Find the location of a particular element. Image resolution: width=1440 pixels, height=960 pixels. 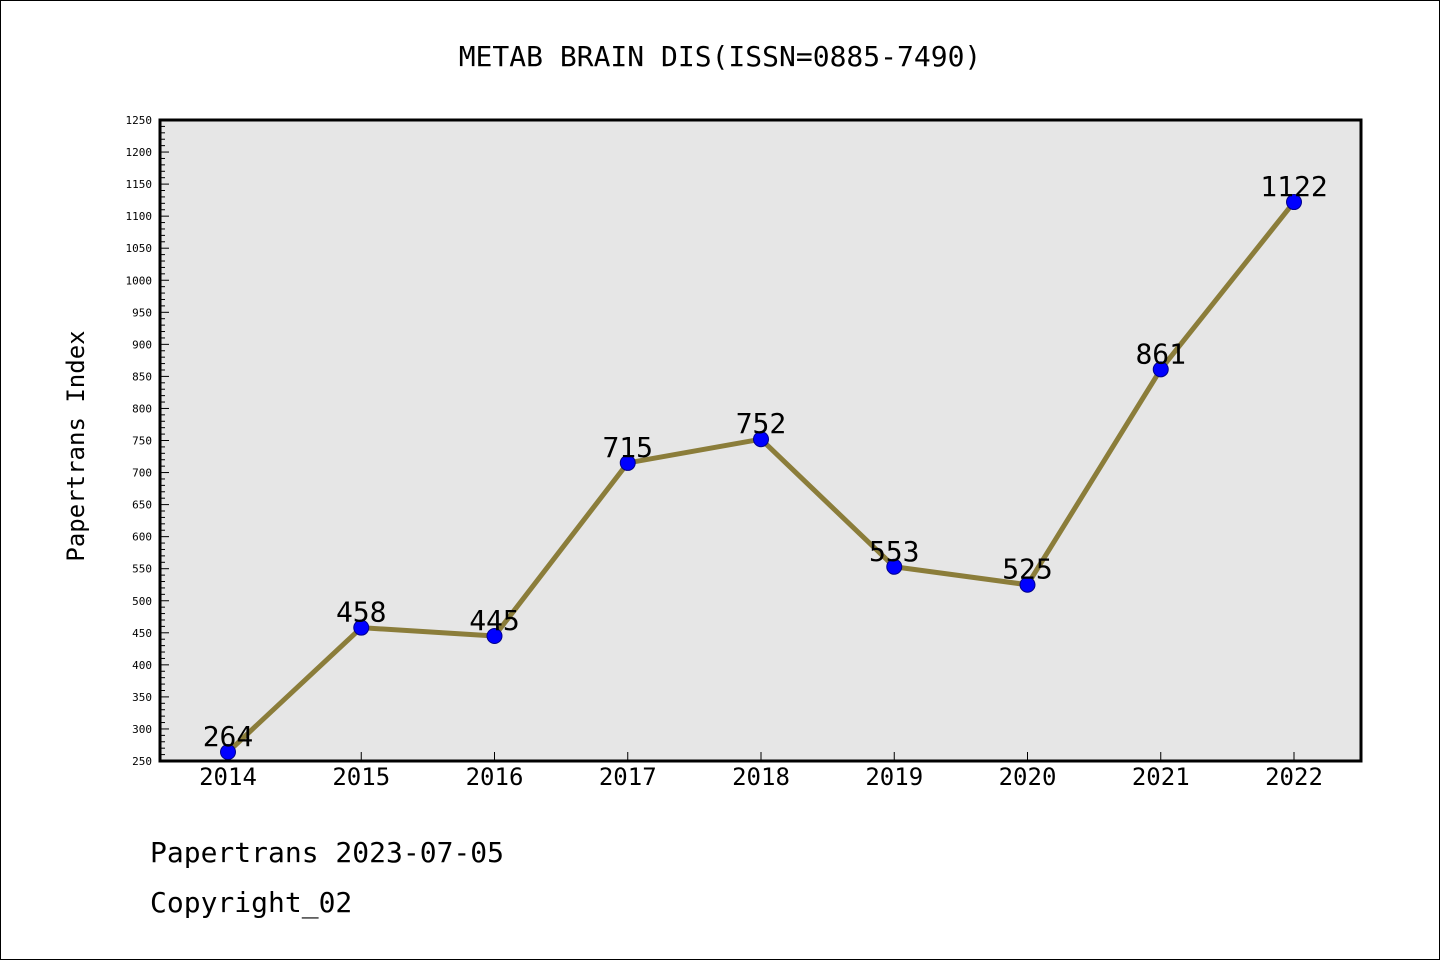

y-tick-label: 550 is located at coordinates (142, 569).